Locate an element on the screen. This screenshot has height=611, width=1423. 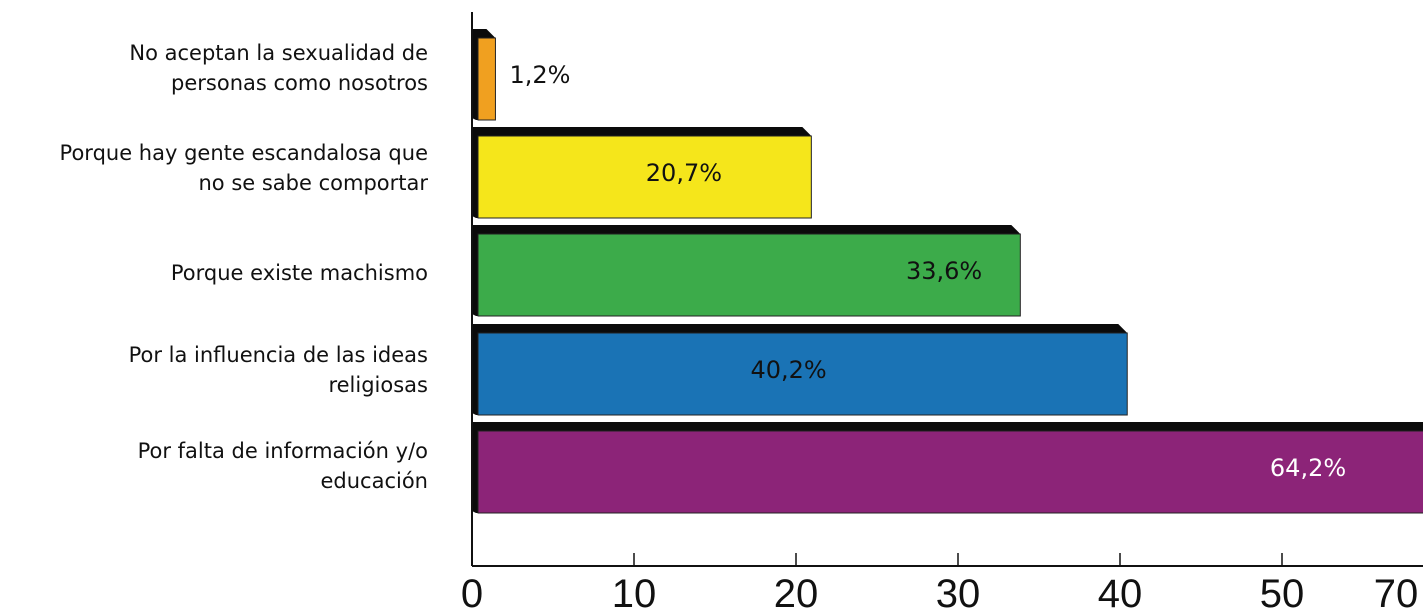
category-label-4-line-1: Por falta de información y/o is located at coordinates (282, 451).